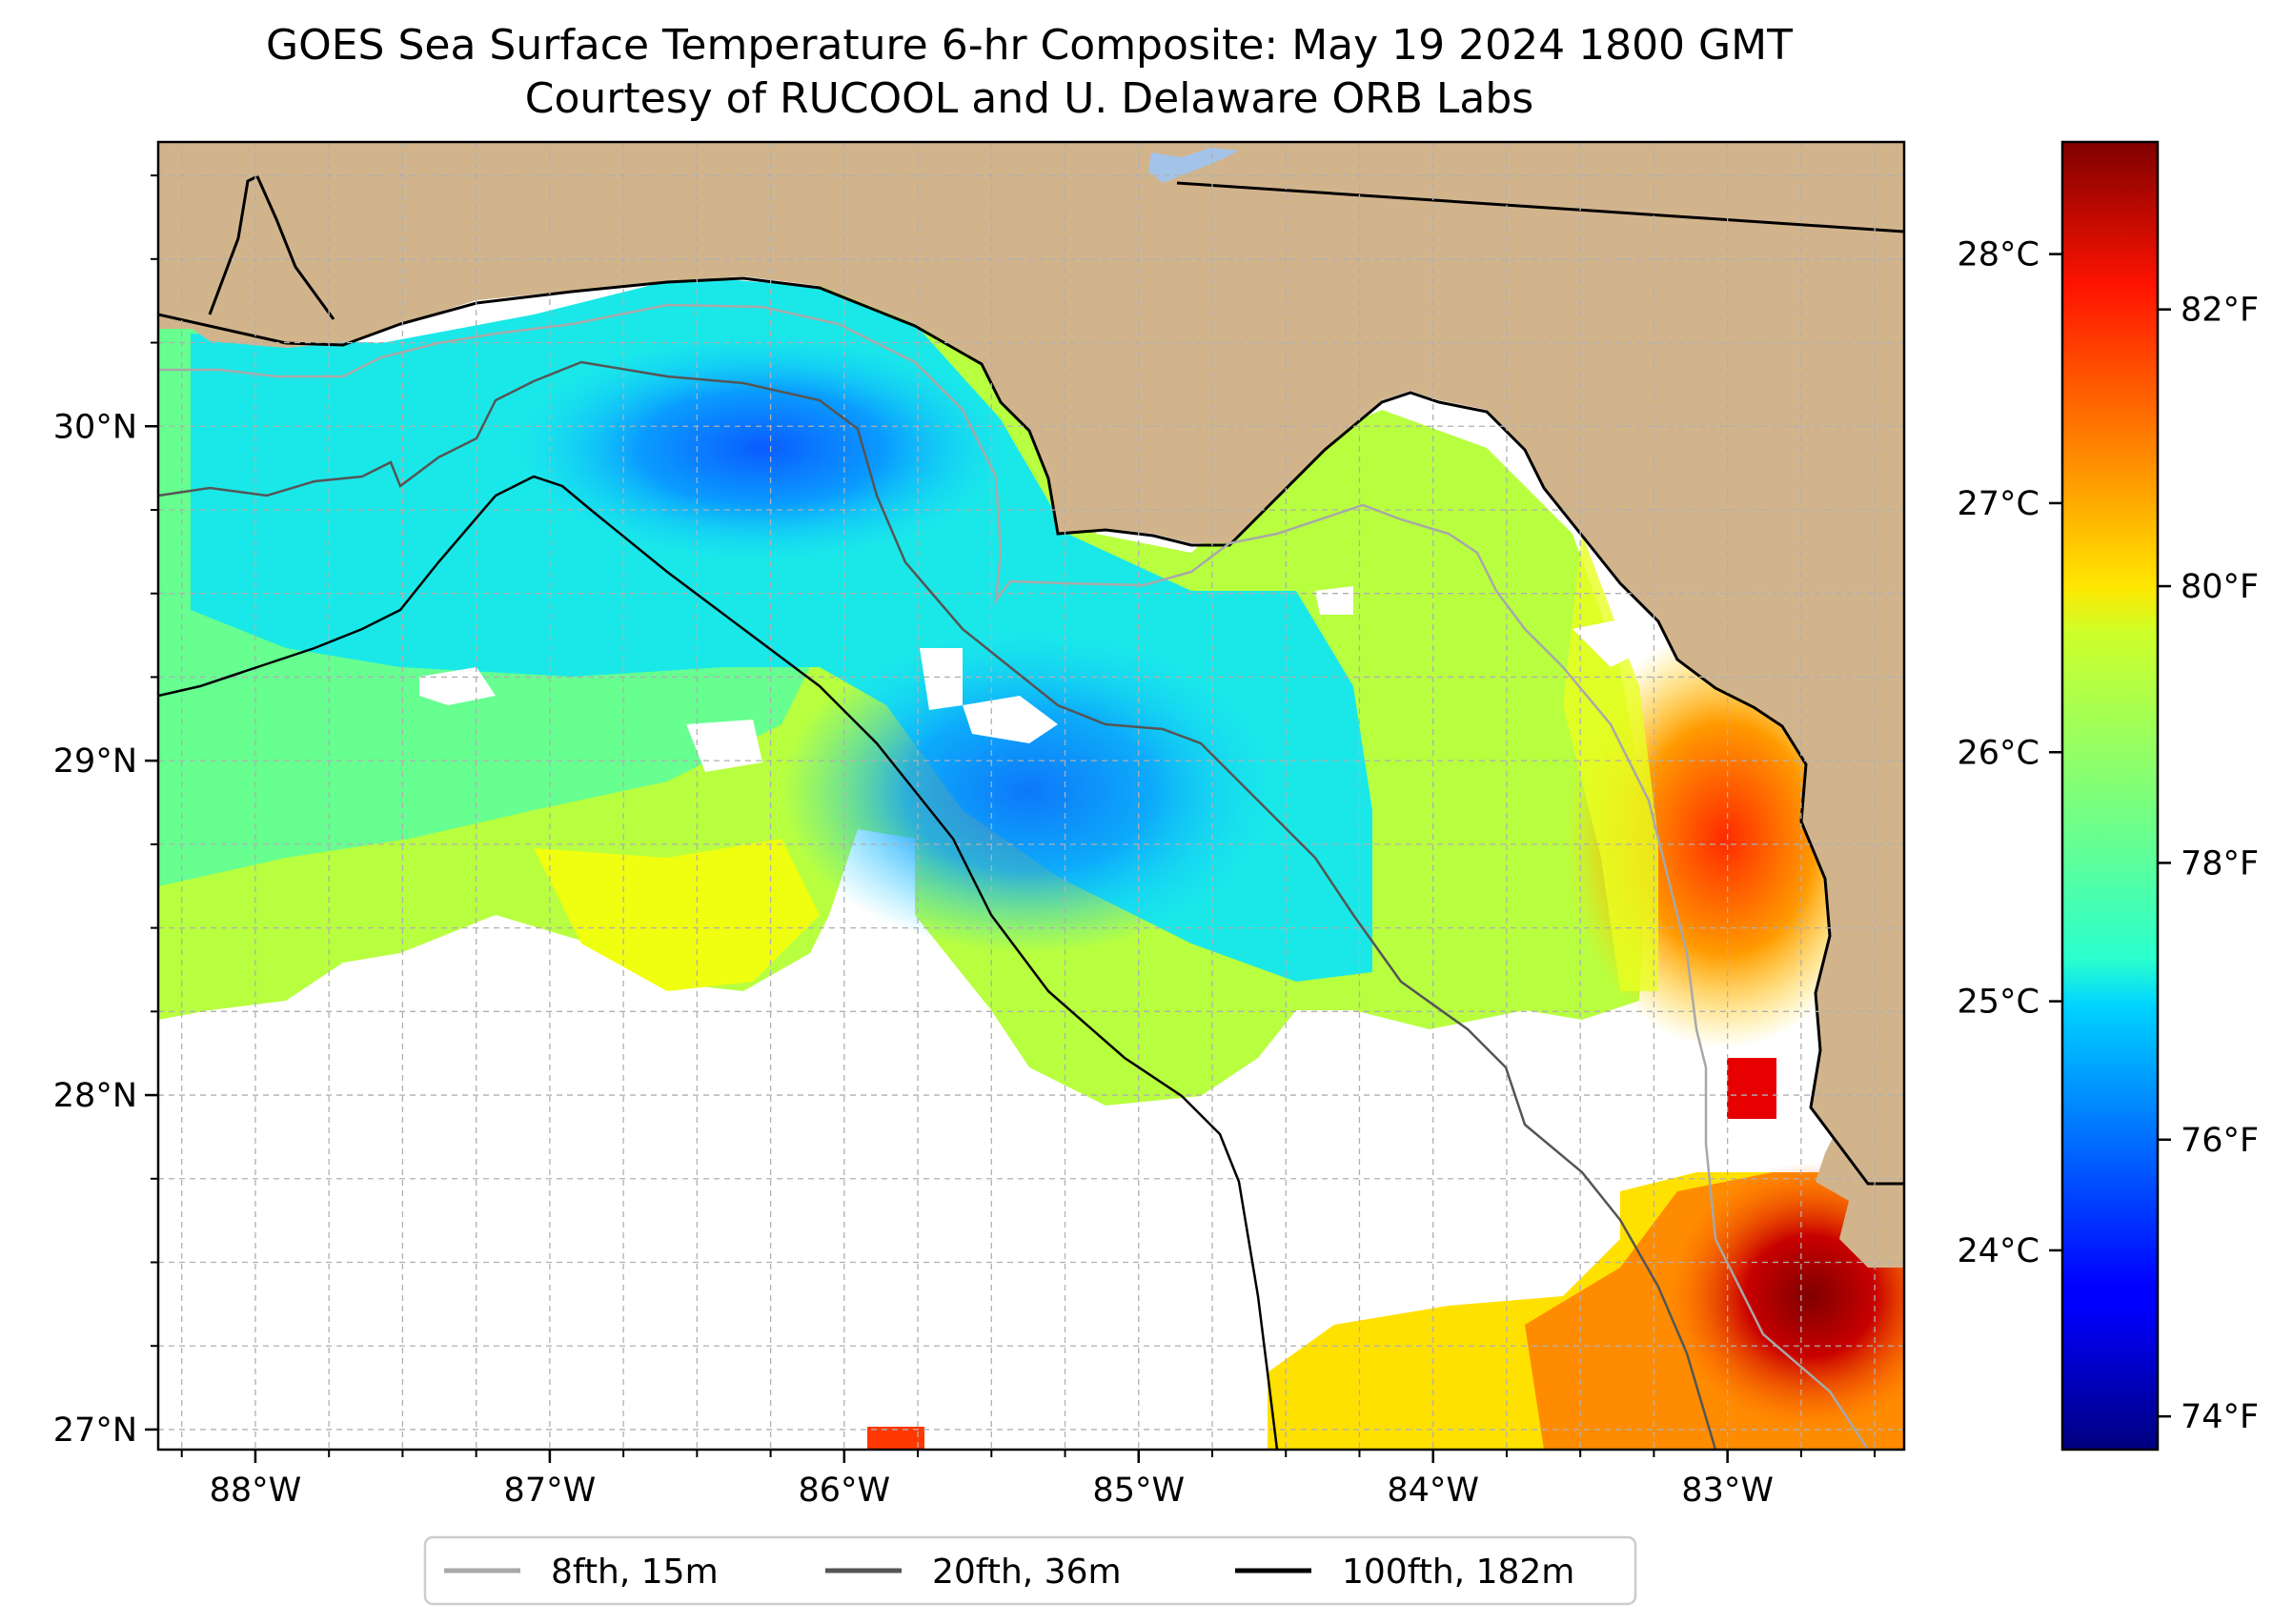  I want to click on legend-entries: 8fth, 15m 20fth, 36m 100fth, 182m, so click(1009, 1572).